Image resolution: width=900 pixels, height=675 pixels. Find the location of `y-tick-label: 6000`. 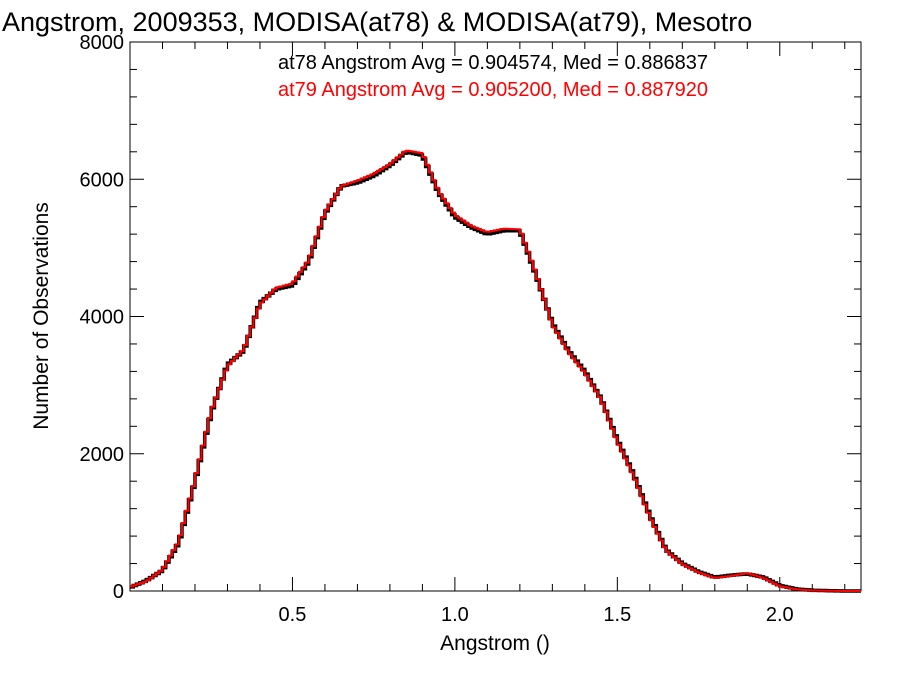

y-tick-label: 6000 is located at coordinates (102, 180).